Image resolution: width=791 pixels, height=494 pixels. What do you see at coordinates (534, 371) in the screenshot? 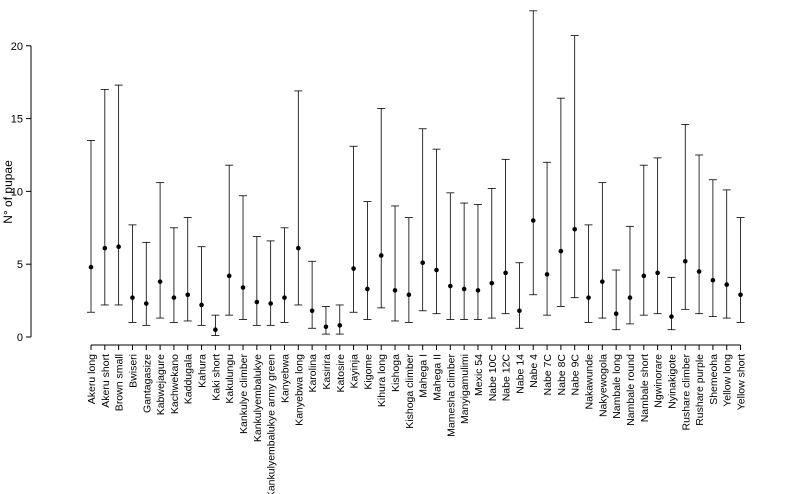
I see `x-tick-label: Nabe 4` at bounding box center [534, 371].